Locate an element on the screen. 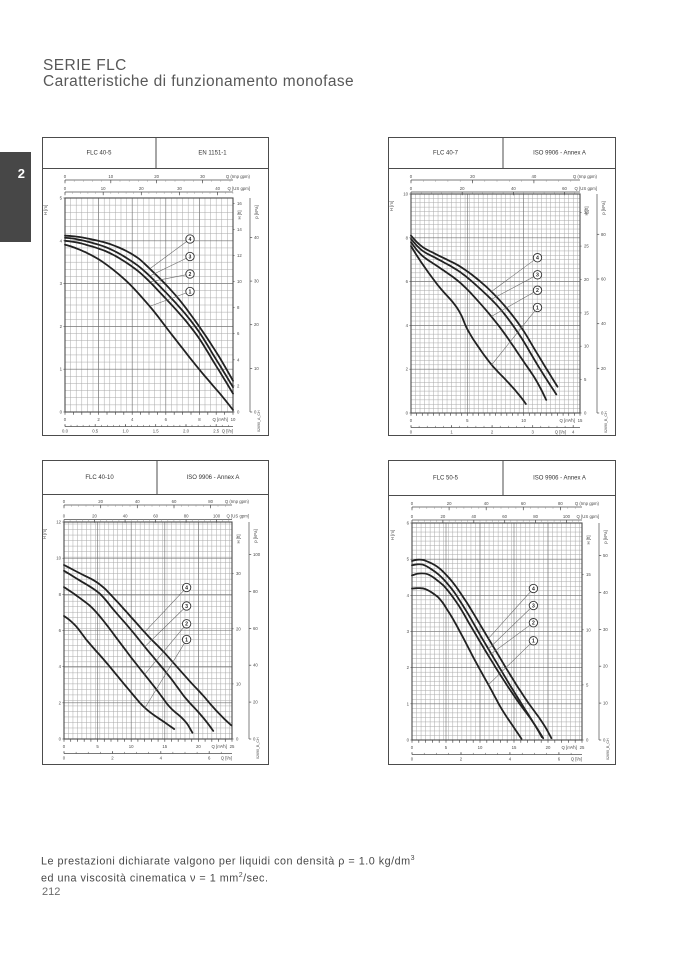 The width and height of the screenshot is (678, 959). svg-text: H [m] is located at coordinates (391, 206).